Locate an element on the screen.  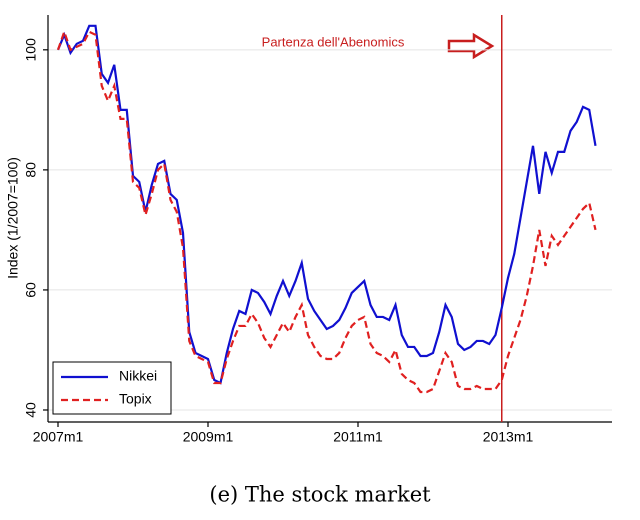
annotation-text: Partenza dell'Abenomics is located at coordinates (333, 41).